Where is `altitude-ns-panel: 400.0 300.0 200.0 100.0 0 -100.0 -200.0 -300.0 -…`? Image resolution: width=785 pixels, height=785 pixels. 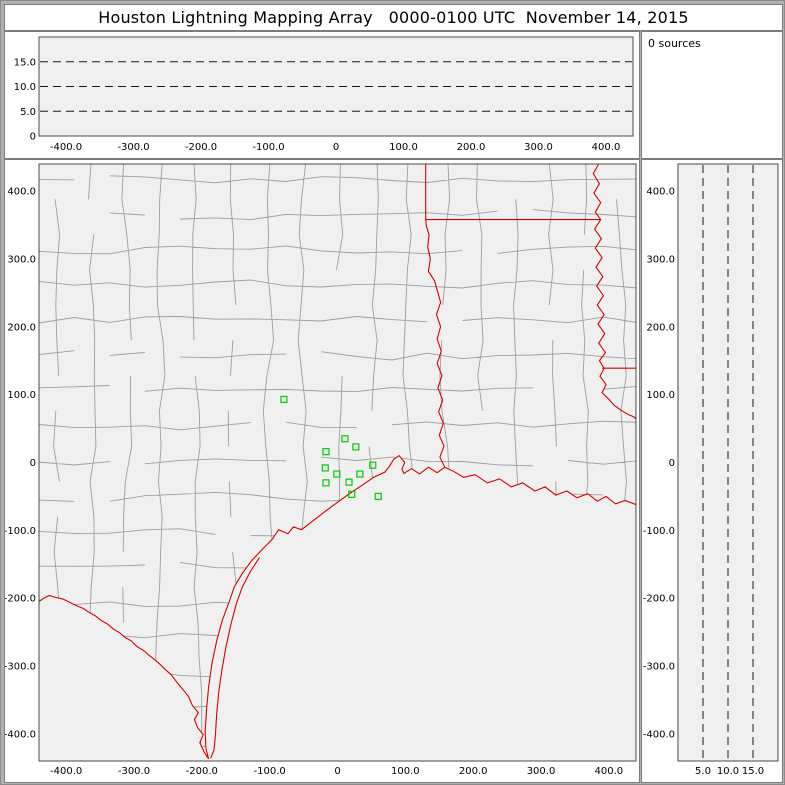
altitude-ns-panel: 400.0 300.0 200.0 100.0 0 -100.0 -200.0 -300.0 -… is located at coordinates (712, 471).